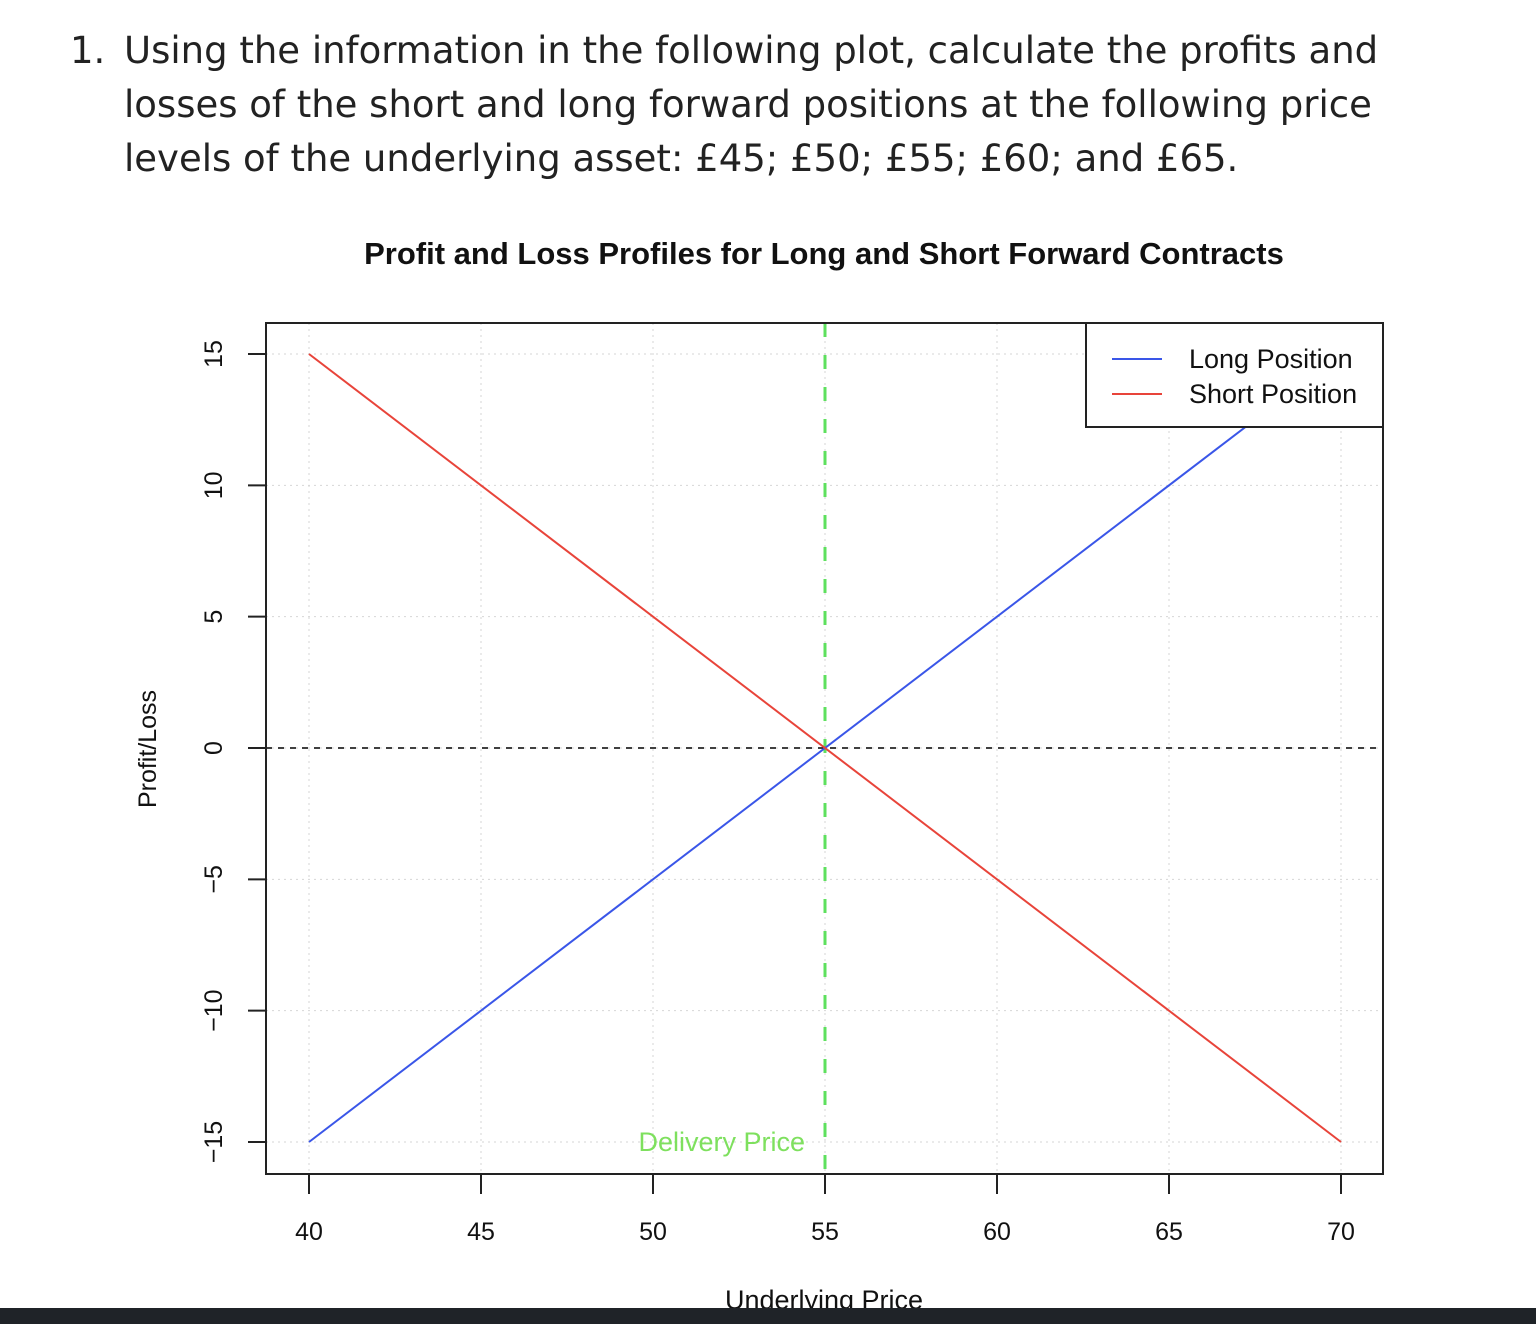 The height and width of the screenshot is (1324, 1536). Describe the element at coordinates (653, 1232) in the screenshot. I see `x-tick-label: 50` at that location.